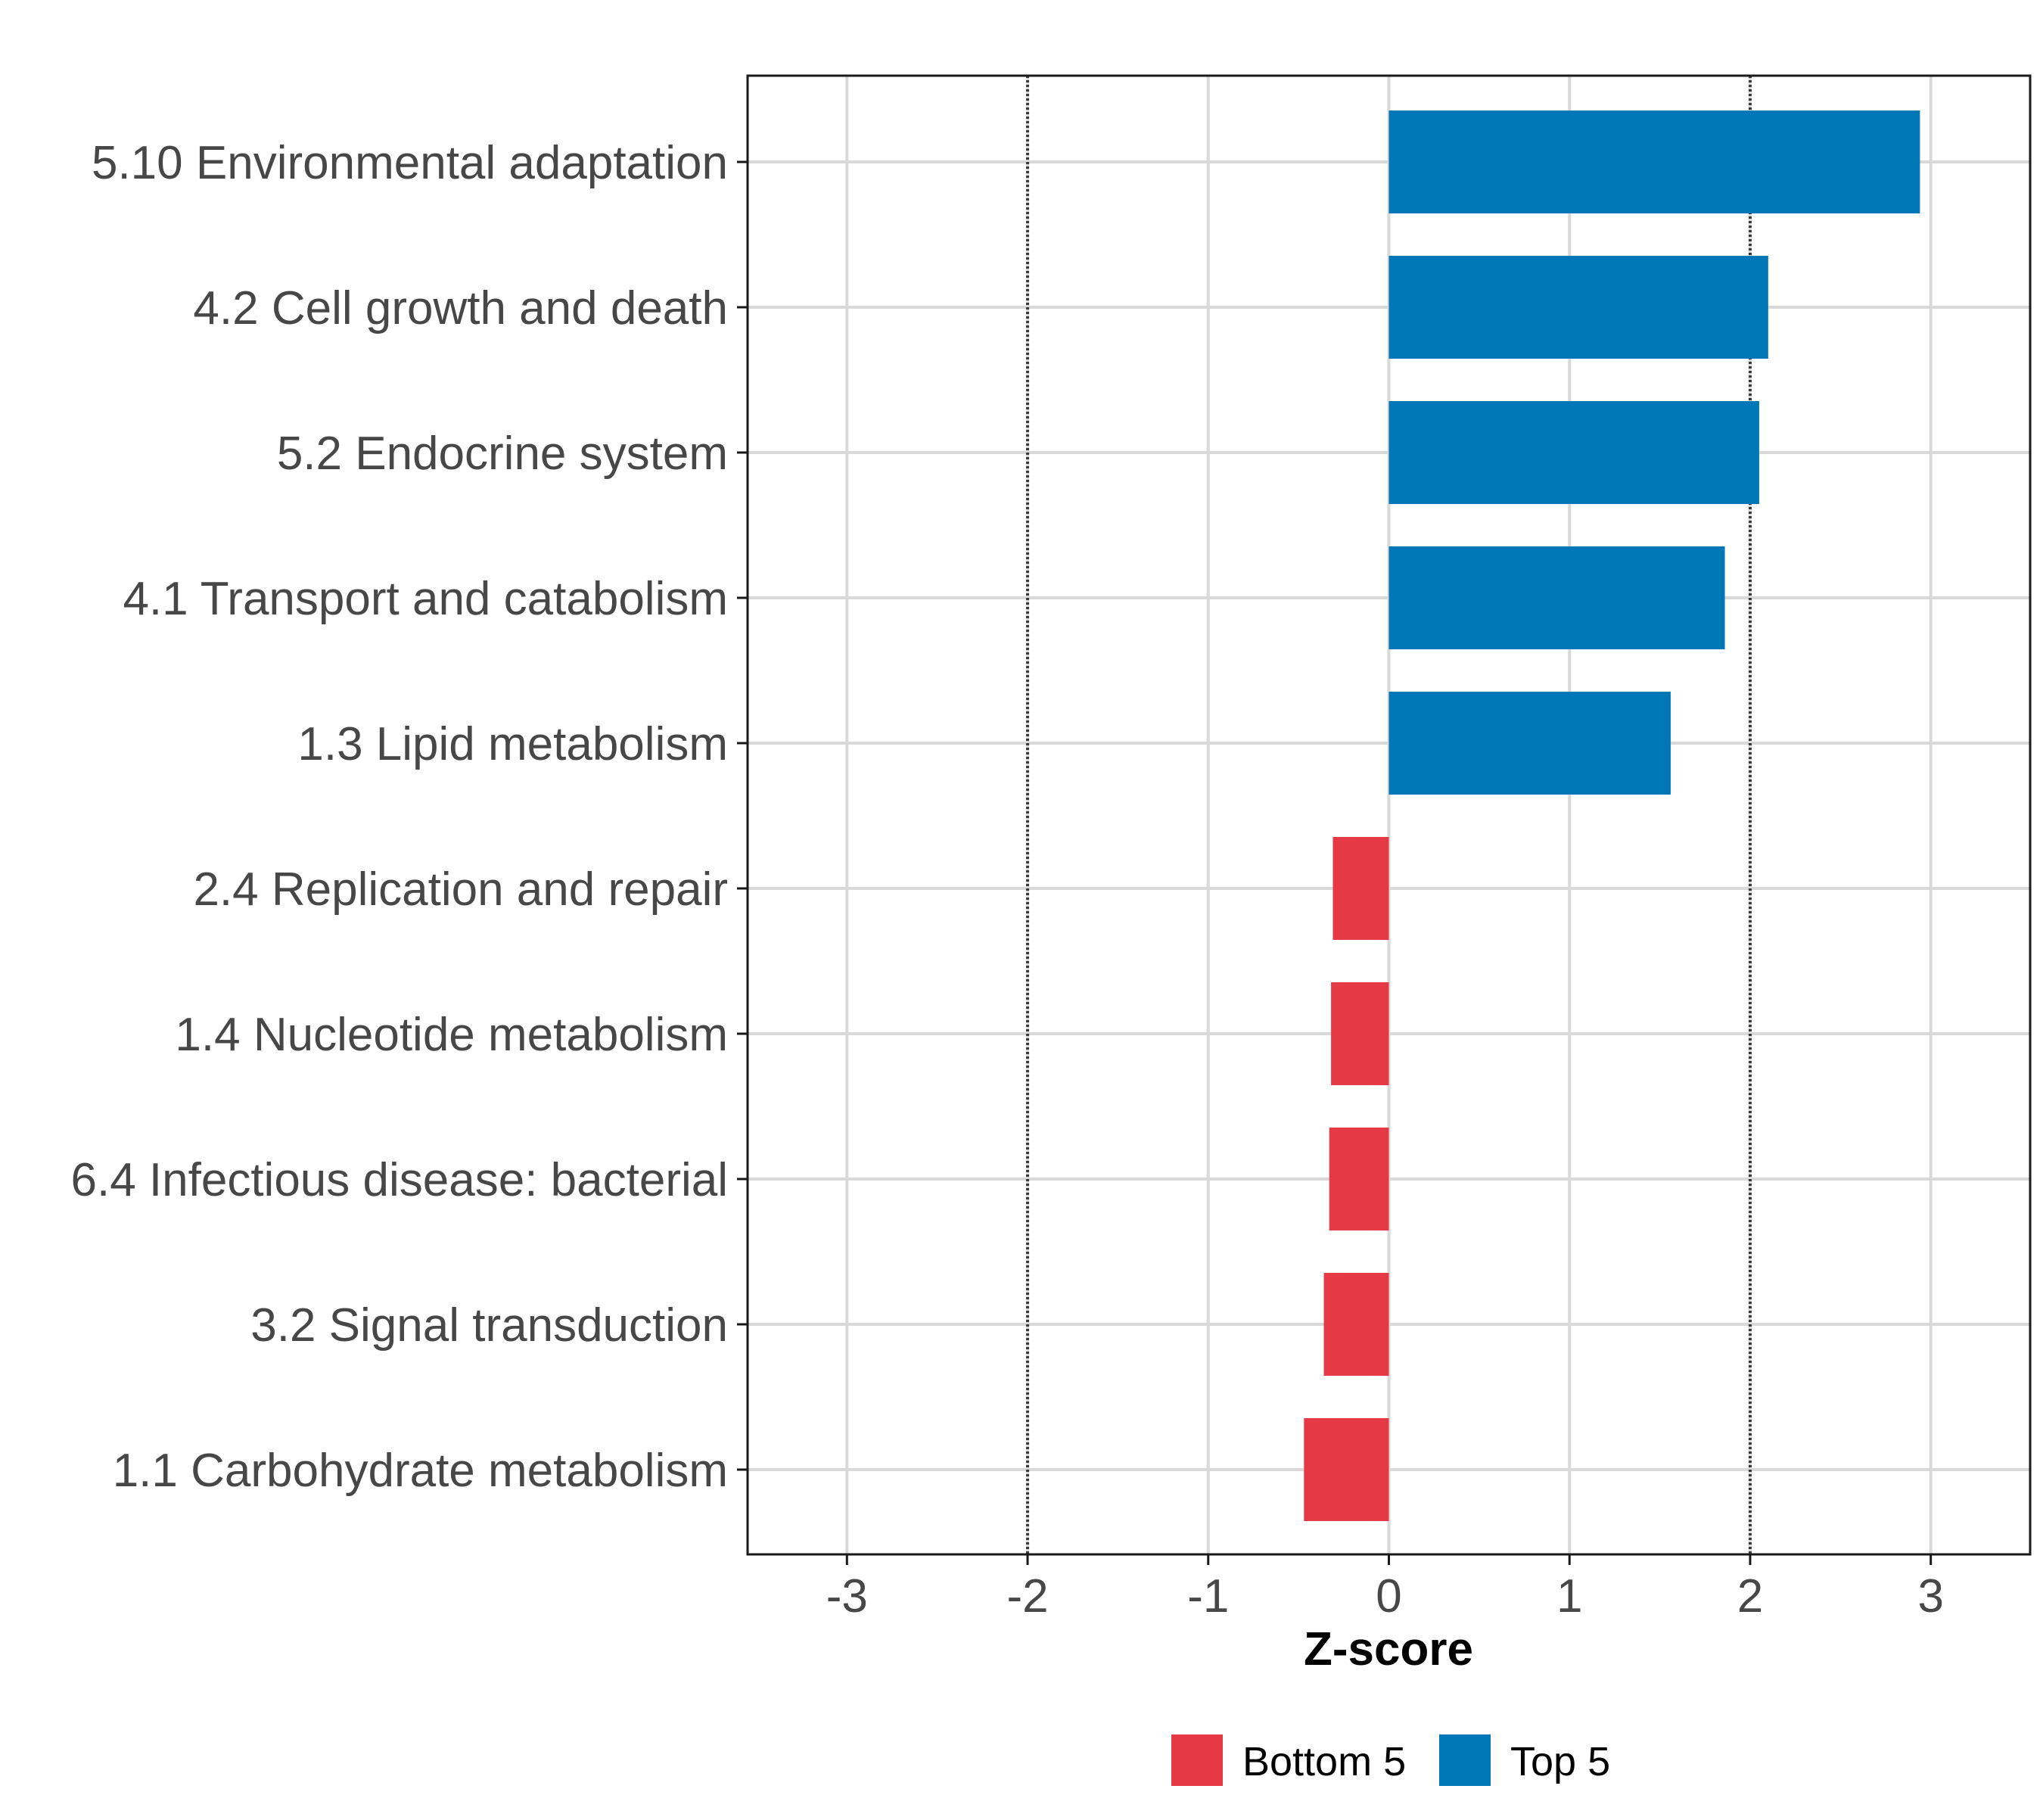  I want to click on x-tick-label: 3, so click(1930, 1596).